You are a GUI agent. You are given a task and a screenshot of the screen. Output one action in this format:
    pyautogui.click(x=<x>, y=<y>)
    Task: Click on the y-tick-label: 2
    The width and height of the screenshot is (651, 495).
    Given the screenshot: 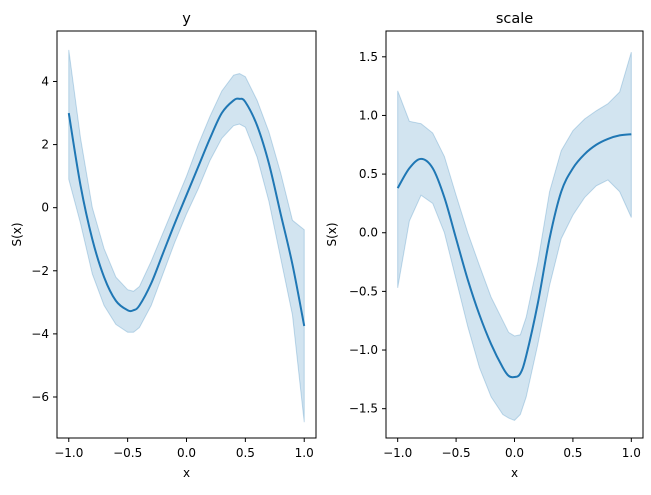 What is the action you would take?
    pyautogui.click(x=45, y=145)
    